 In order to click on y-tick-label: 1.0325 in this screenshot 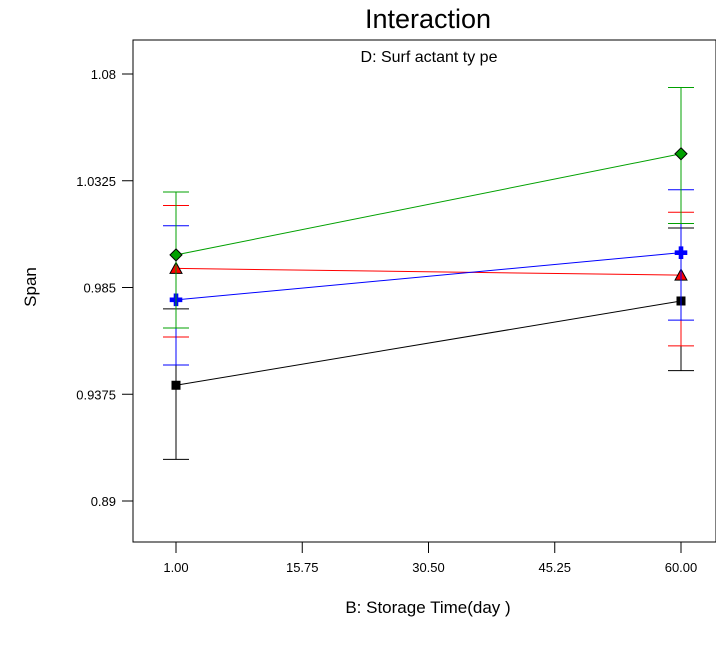, I will do `click(96, 181)`.